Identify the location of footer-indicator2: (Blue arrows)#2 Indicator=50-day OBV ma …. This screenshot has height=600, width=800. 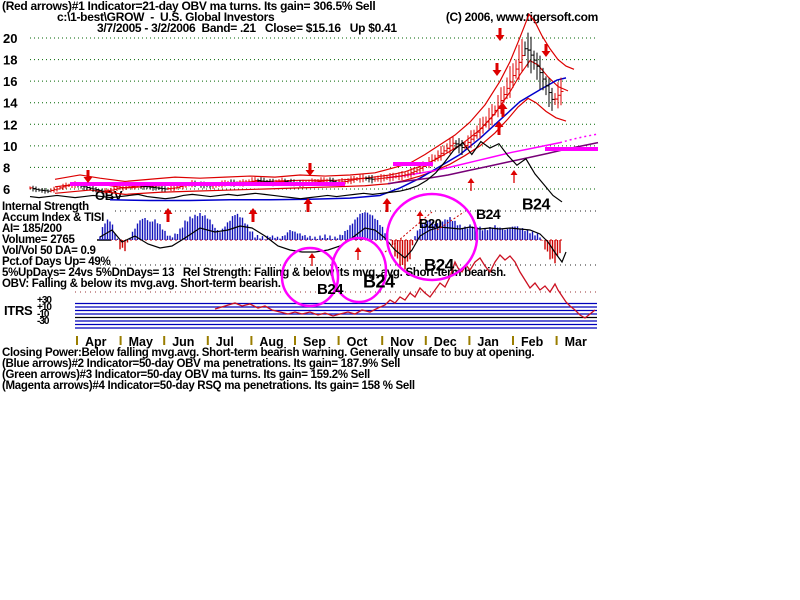
(201, 364).